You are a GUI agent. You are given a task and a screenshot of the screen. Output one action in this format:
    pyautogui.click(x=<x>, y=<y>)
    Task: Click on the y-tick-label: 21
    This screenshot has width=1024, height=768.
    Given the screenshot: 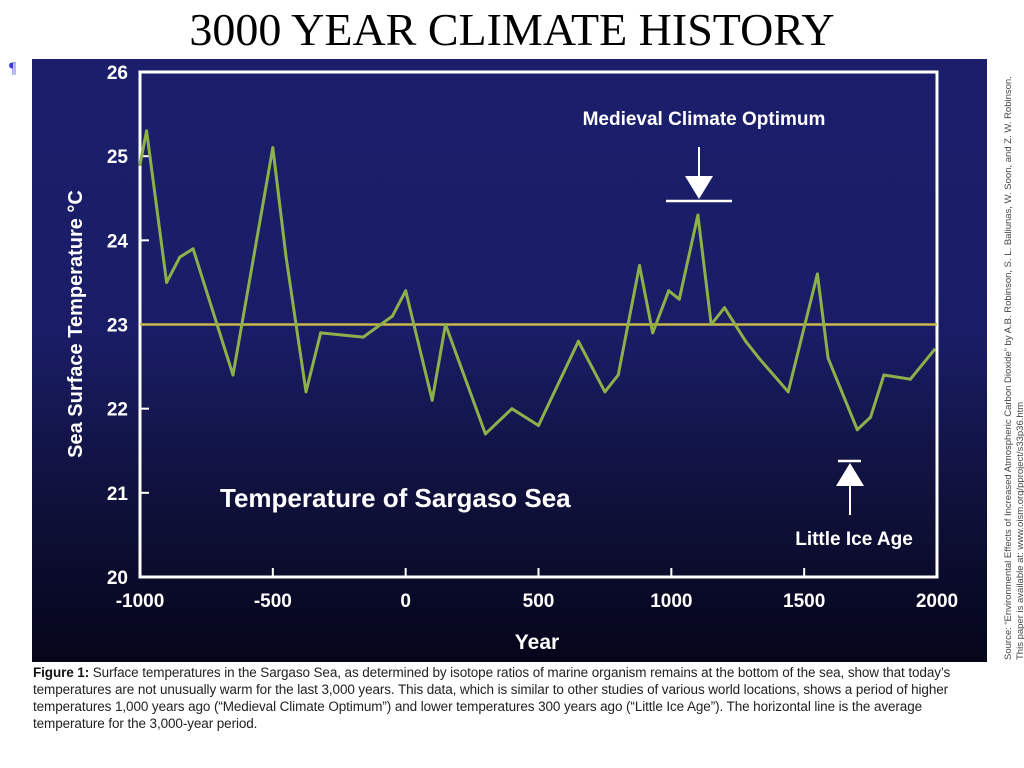 What is the action you would take?
    pyautogui.click(x=118, y=494)
    